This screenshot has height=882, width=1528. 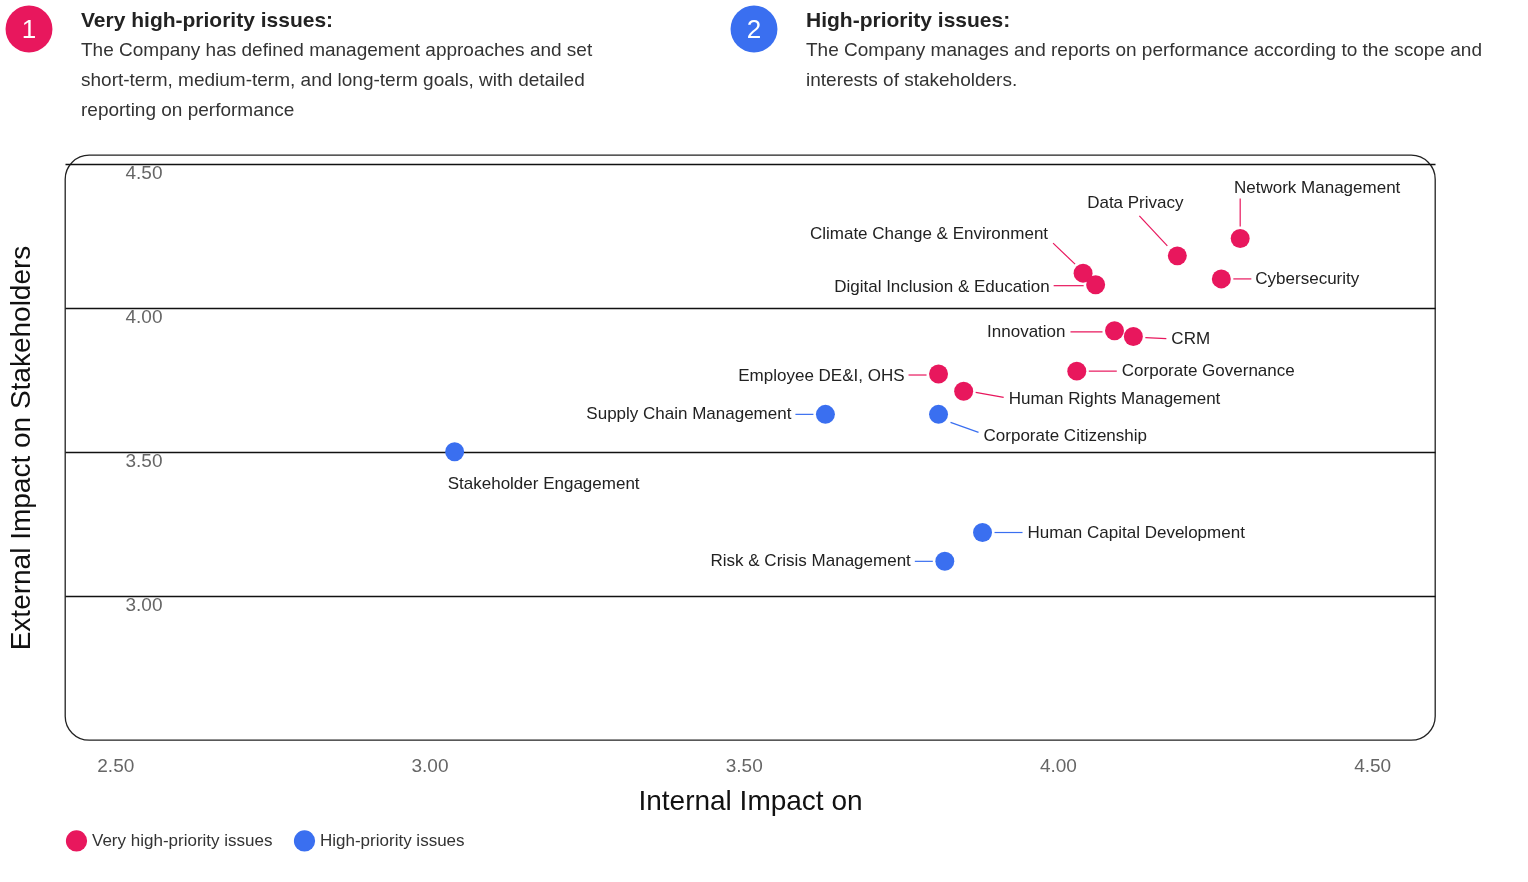 What do you see at coordinates (182, 840) in the screenshot?
I see `legend-label: Very high-priority issues` at bounding box center [182, 840].